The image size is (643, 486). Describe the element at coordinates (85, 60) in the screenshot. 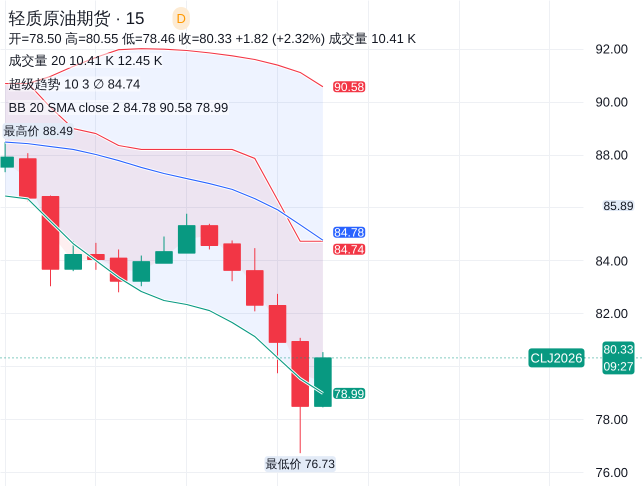

I see `annotation: 成交量 20 10.41 K 12.45 K` at that location.